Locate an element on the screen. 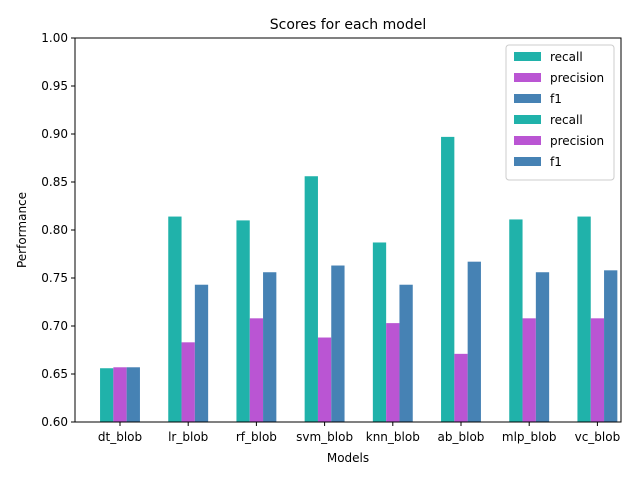 Image resolution: width=640 pixels, height=484 pixels. y-tick-label: 0.60 is located at coordinates (54, 422).